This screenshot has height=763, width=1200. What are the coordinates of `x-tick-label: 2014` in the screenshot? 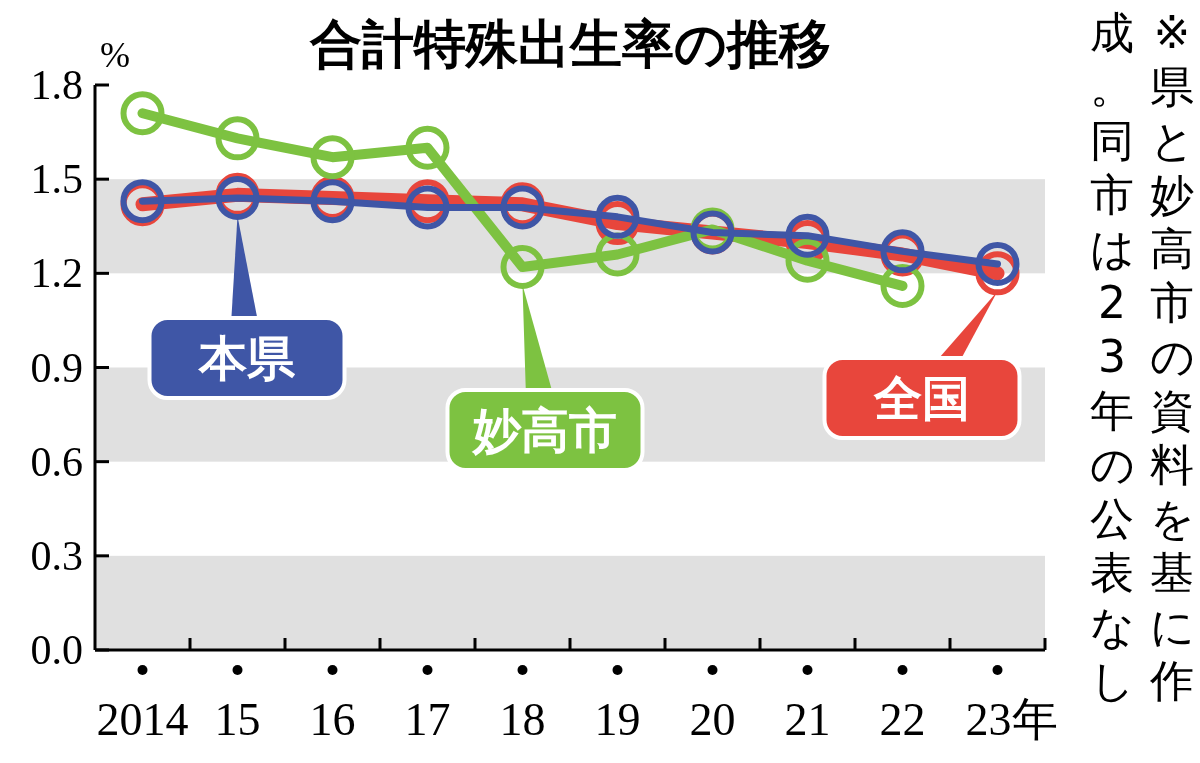 It's located at (142, 719).